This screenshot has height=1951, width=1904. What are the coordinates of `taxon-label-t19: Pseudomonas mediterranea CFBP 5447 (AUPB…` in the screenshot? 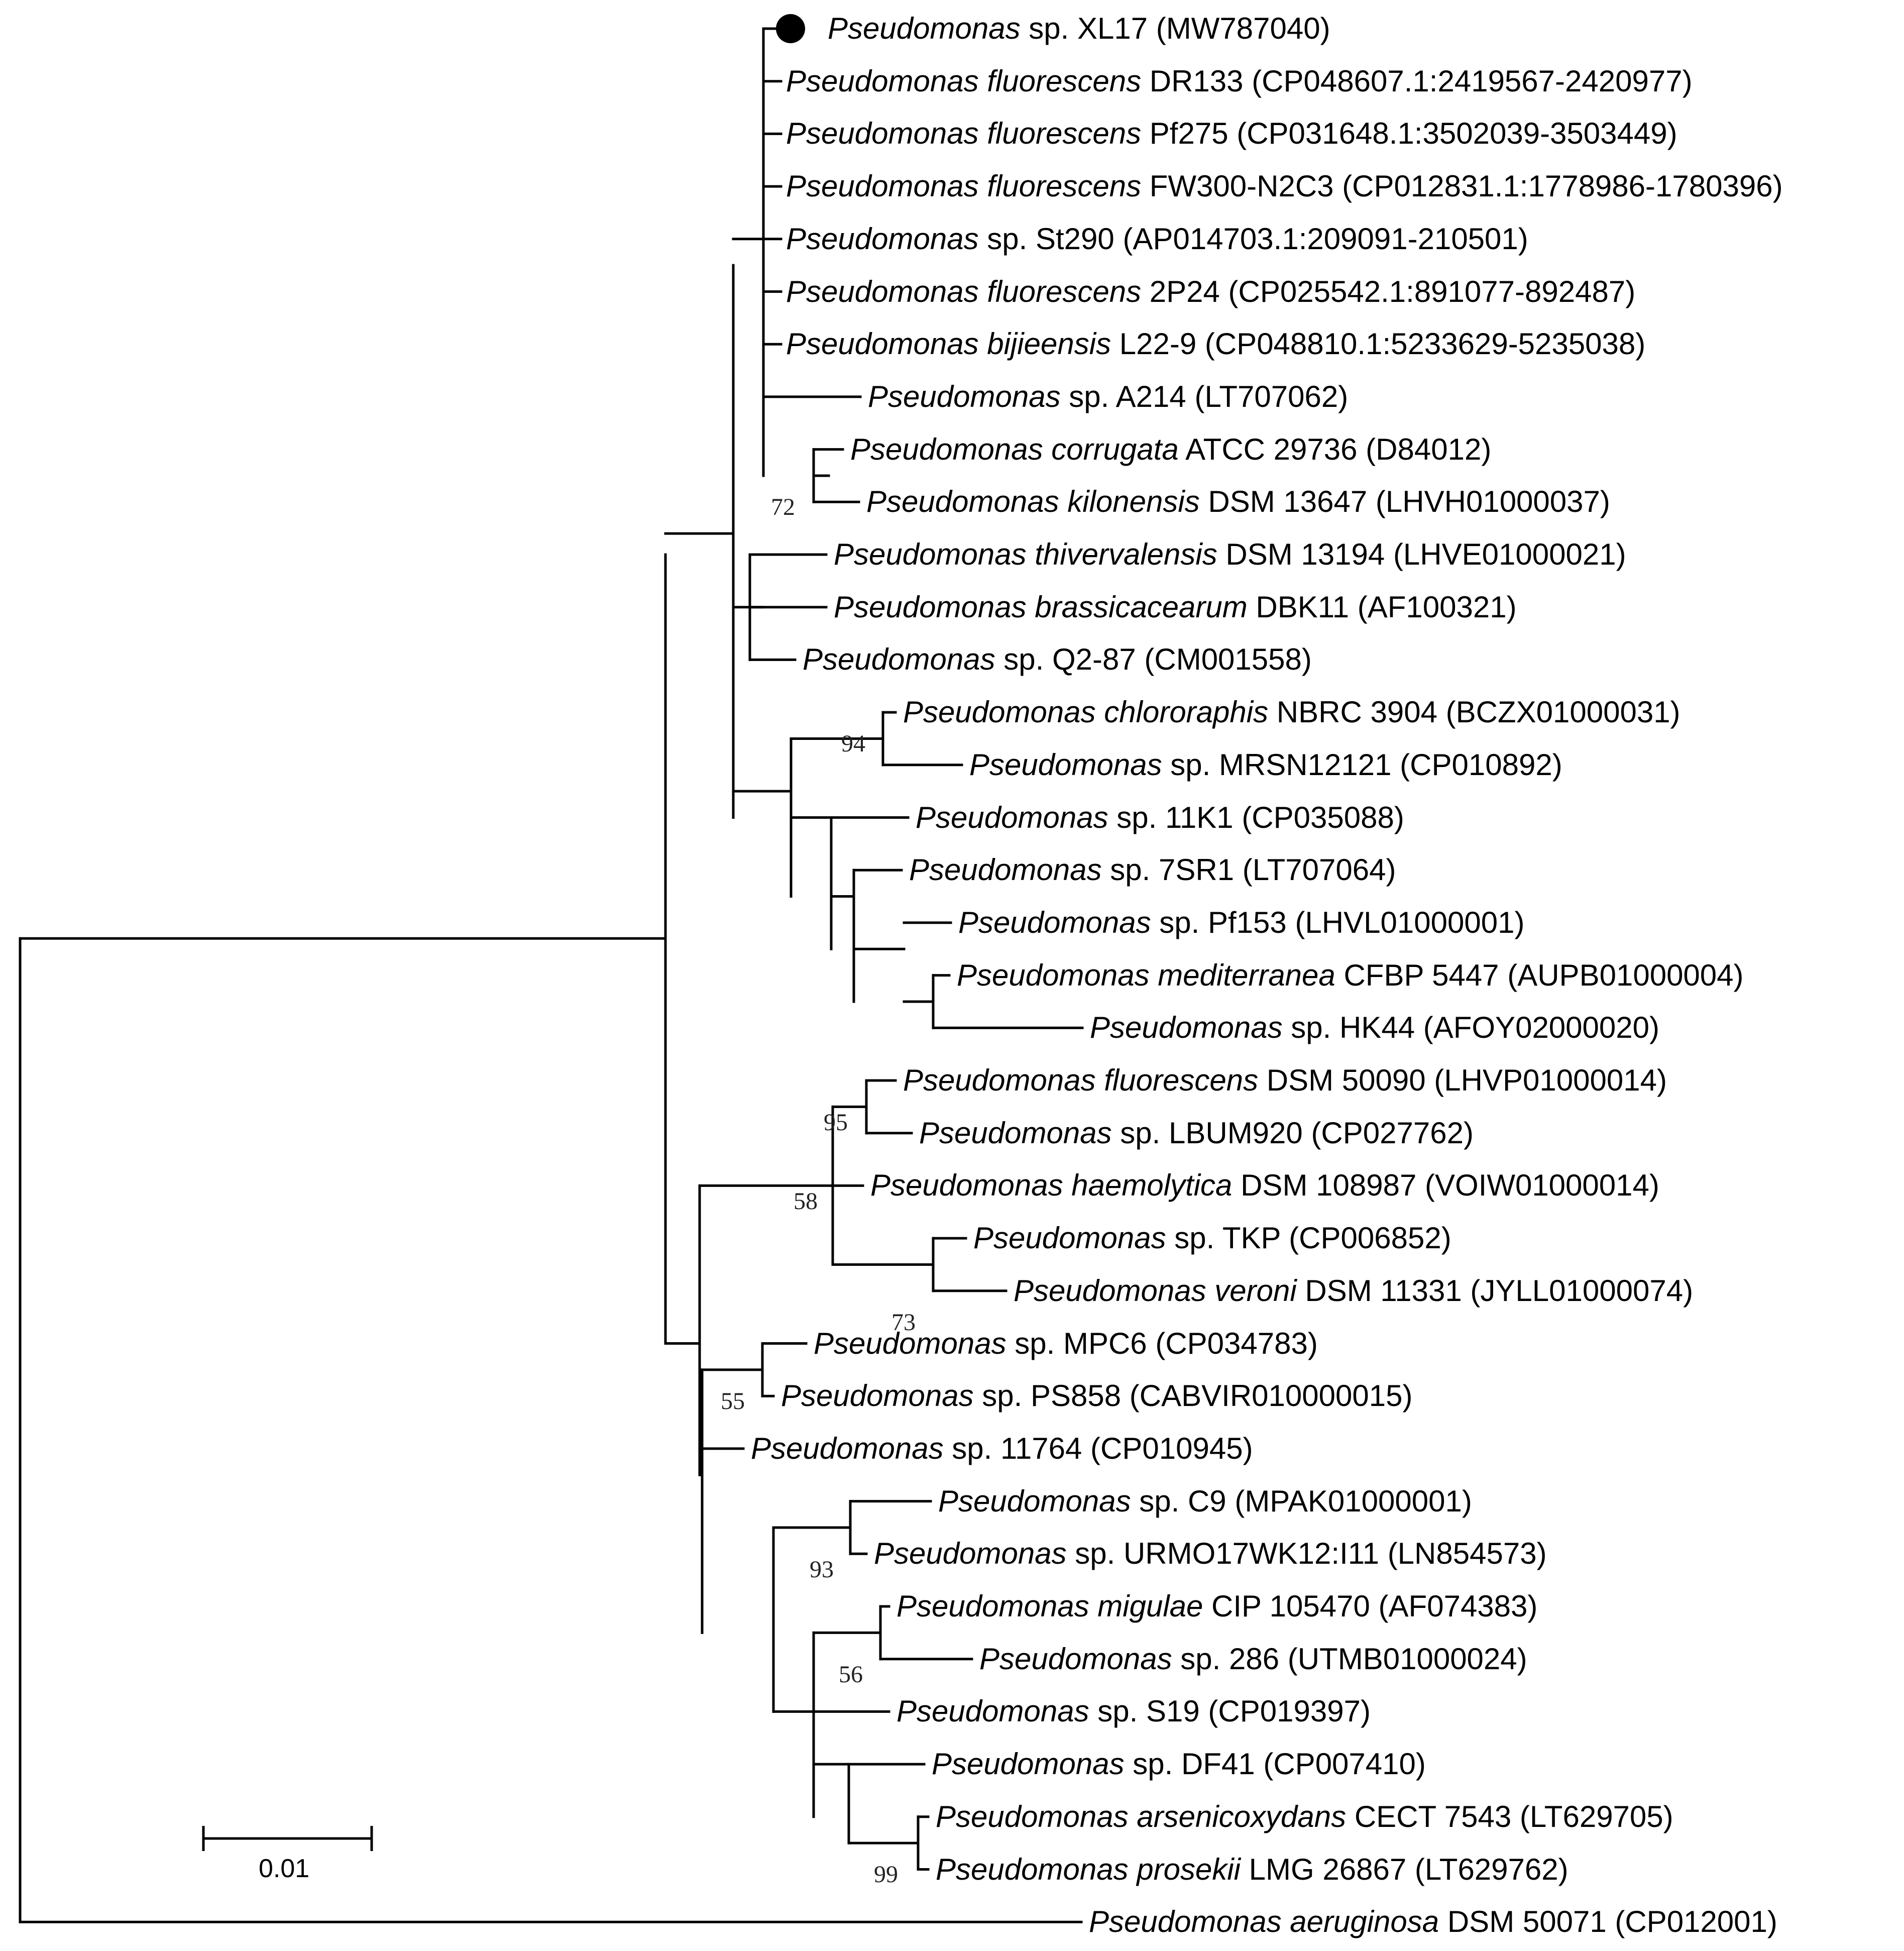 It's located at (1350, 976).